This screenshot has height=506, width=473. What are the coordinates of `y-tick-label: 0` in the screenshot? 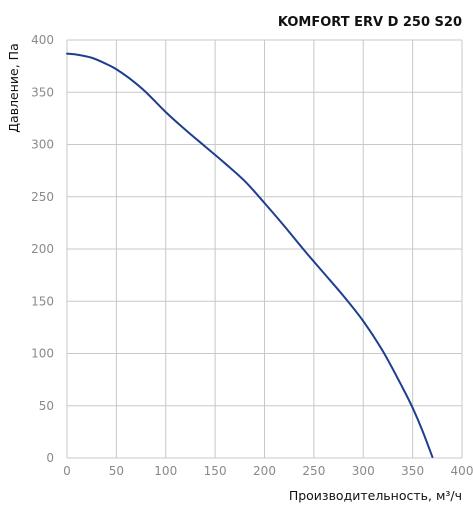 It's located at (50, 458).